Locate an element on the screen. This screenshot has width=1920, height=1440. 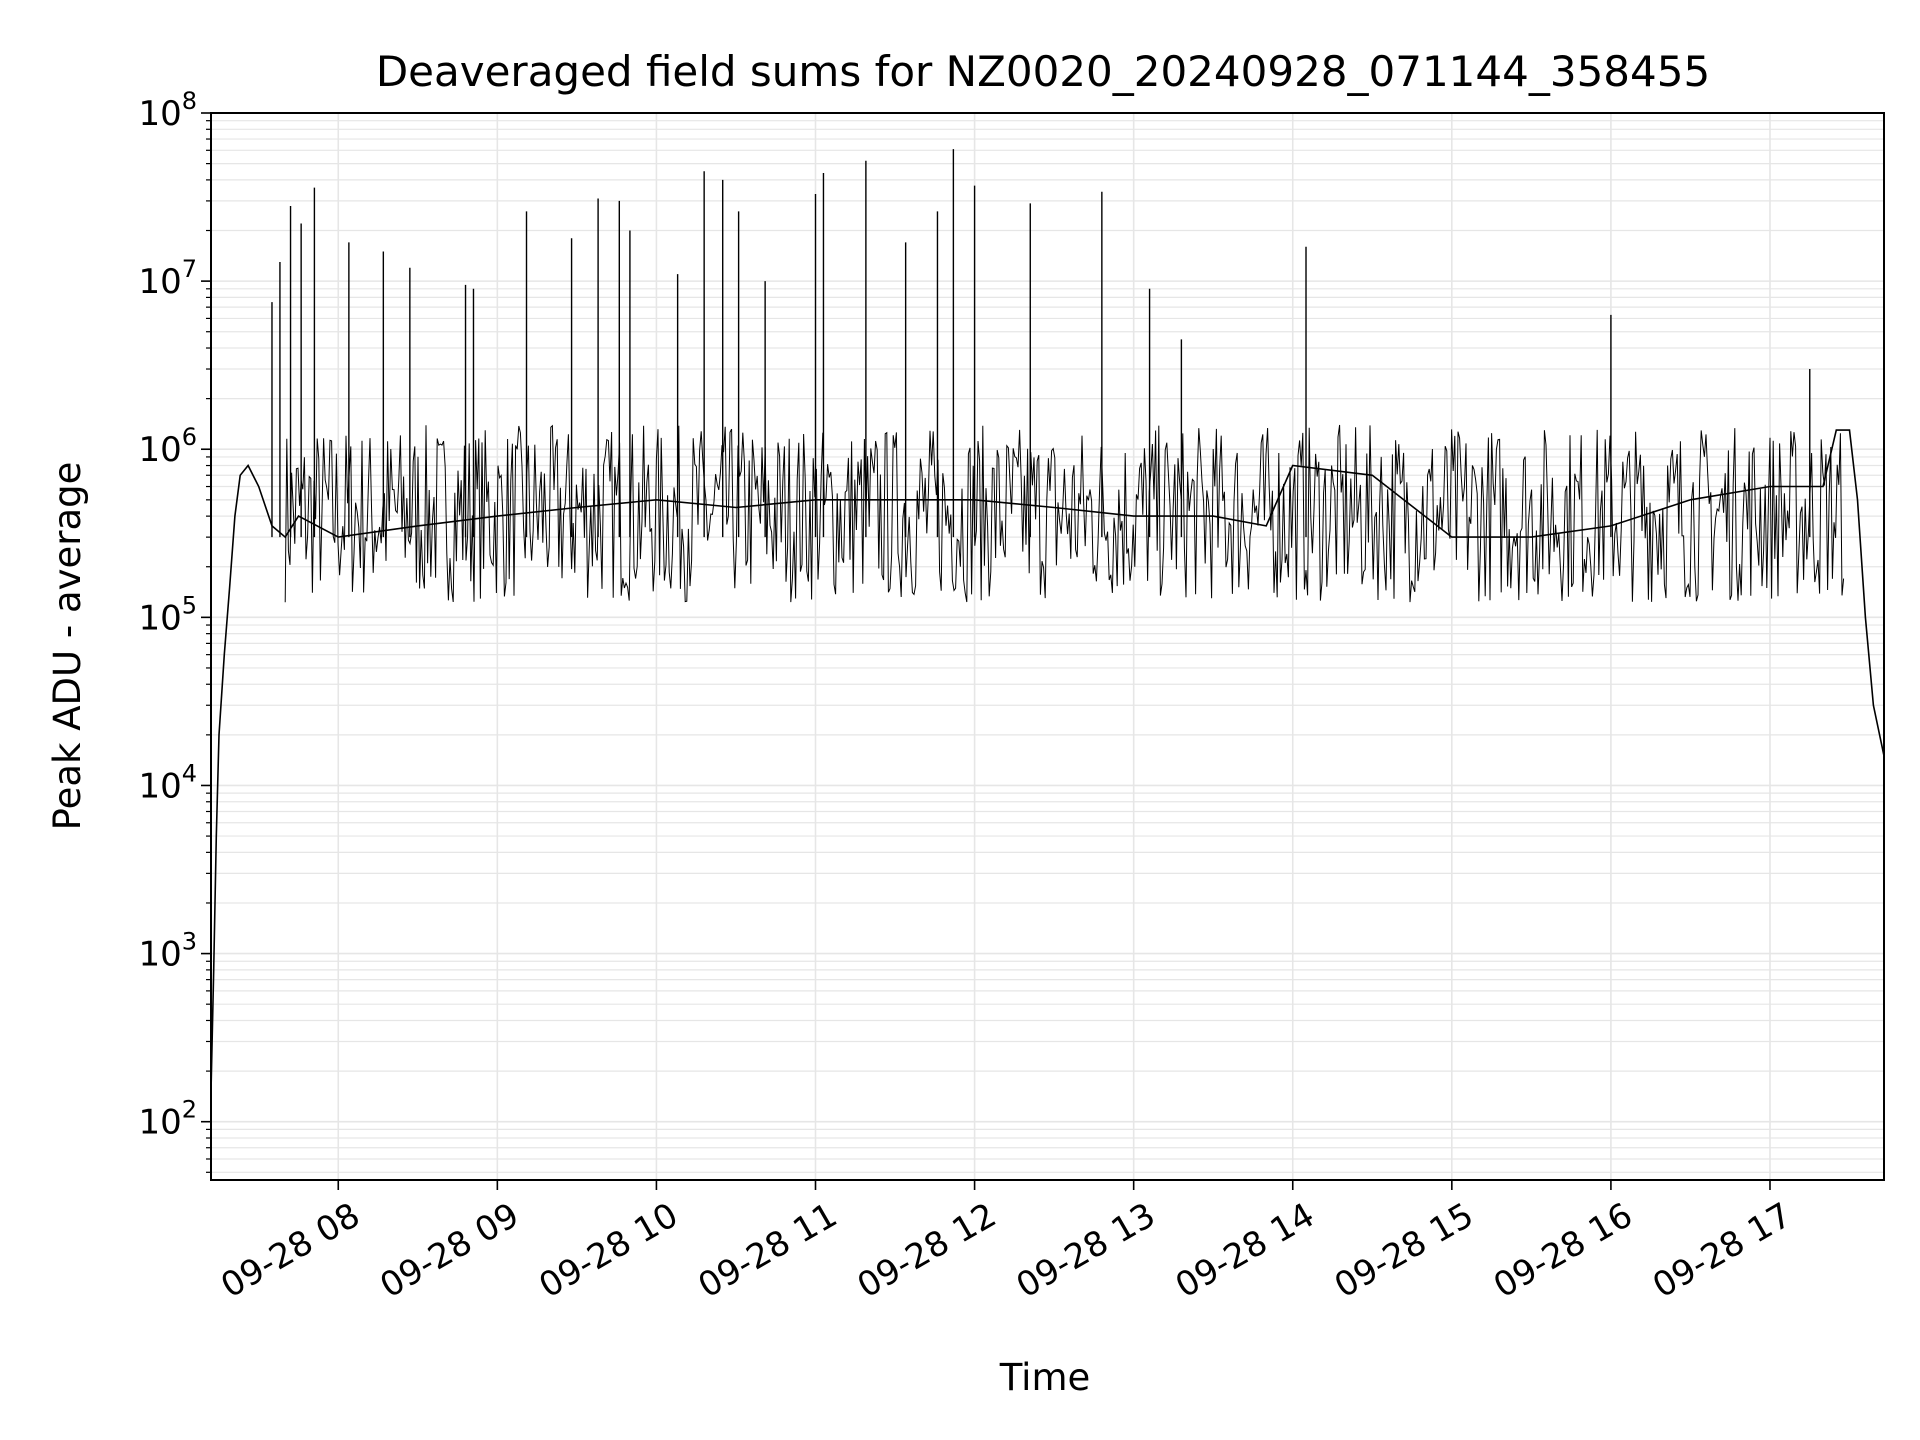
y-tick-label: 10⁸ is located at coordinates (167, 110).